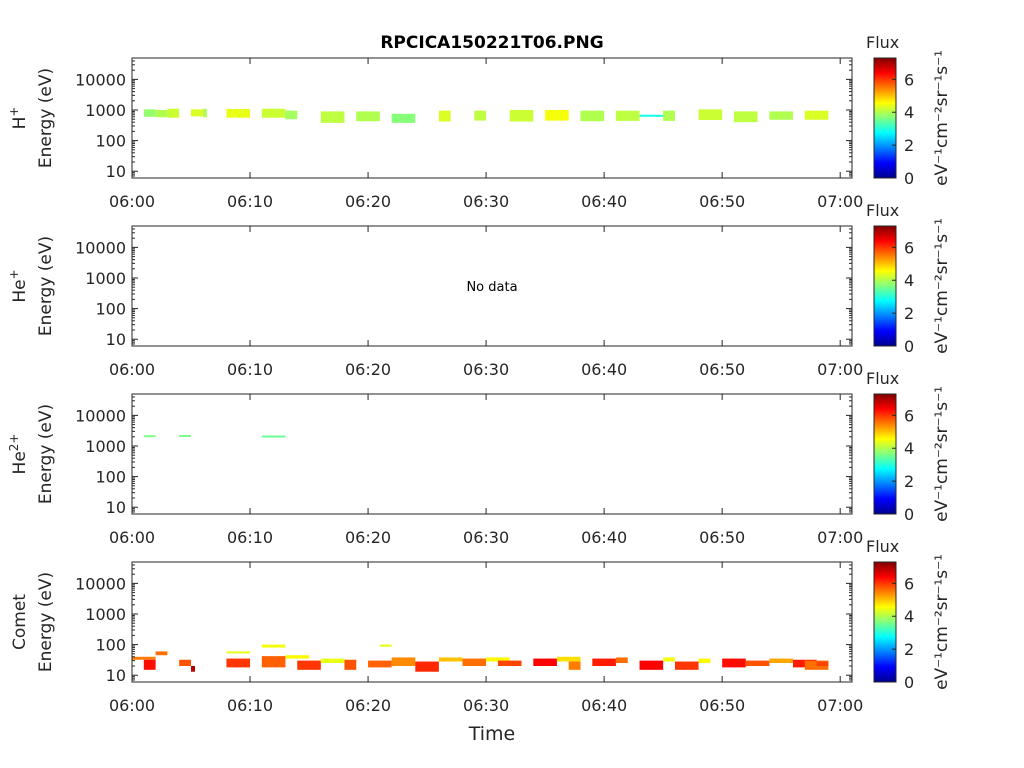 This screenshot has height=768, width=1024. I want to click on species-label: He2+, so click(18, 454).